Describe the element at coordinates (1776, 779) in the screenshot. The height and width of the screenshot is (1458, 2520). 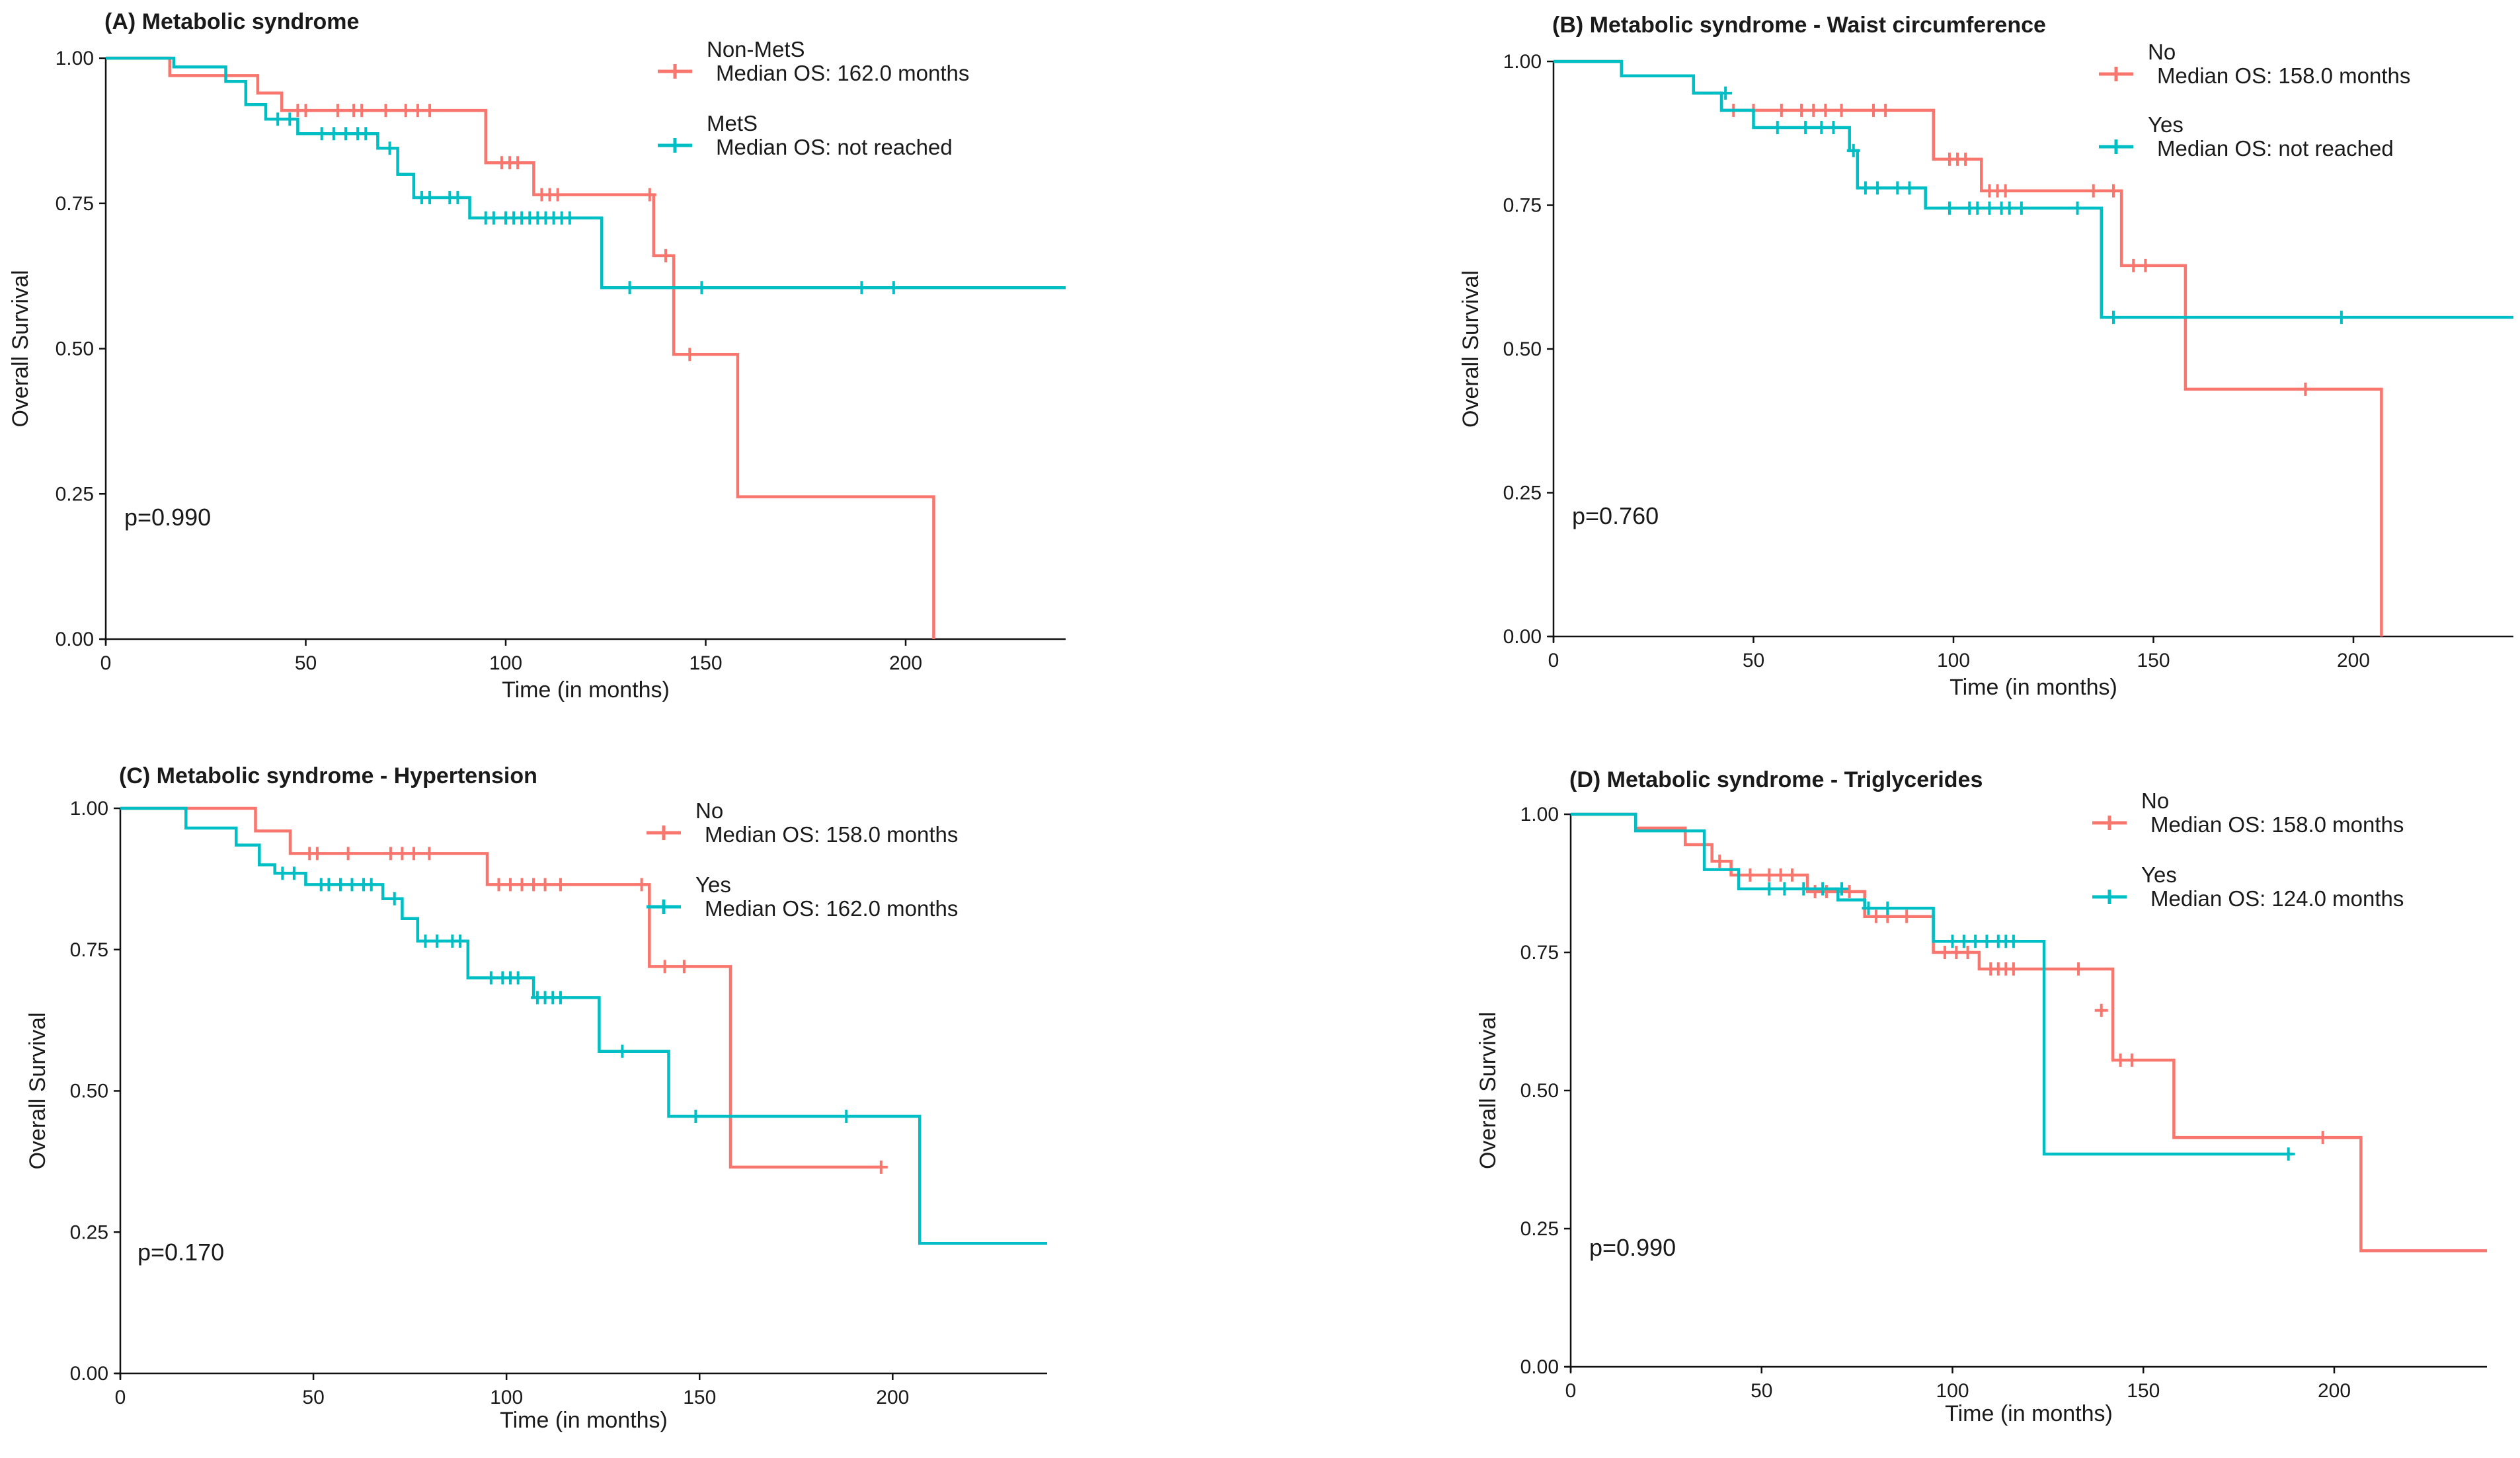
I see `panel-title: (D) Metabolic syndrome - Triglycerides` at that location.